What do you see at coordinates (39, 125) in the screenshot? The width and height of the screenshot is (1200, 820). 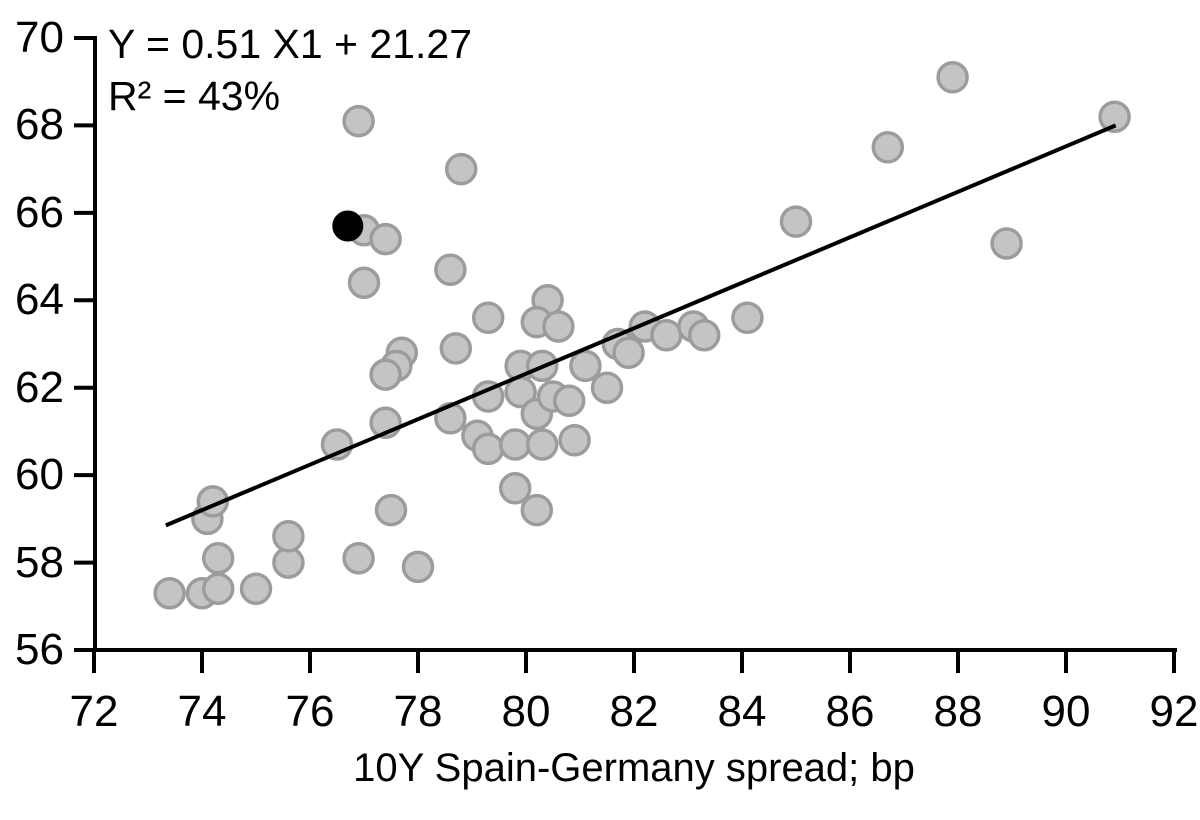 I see `y-tick-label: 68` at bounding box center [39, 125].